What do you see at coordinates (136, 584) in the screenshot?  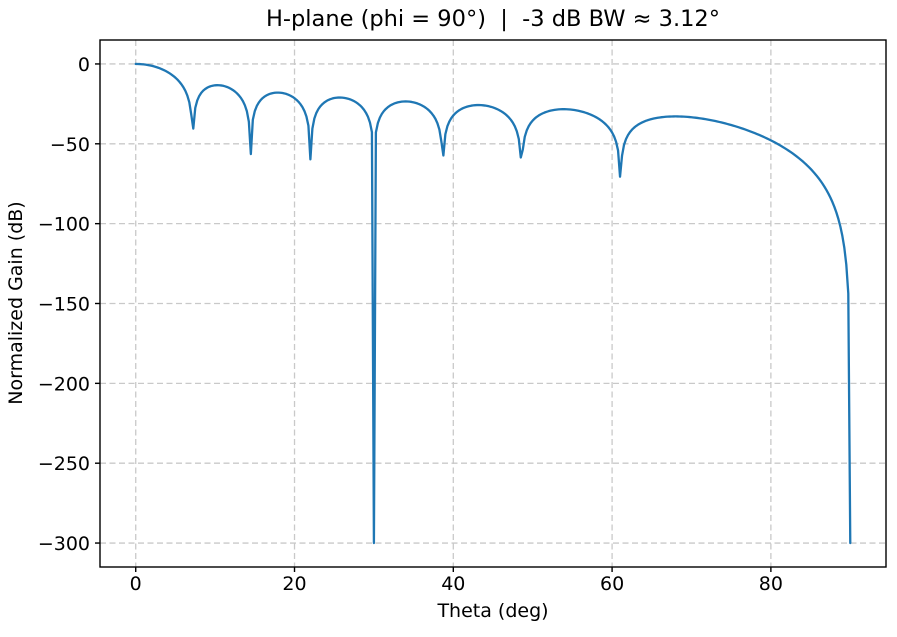 I see `x-tick-label-0: 0` at bounding box center [136, 584].